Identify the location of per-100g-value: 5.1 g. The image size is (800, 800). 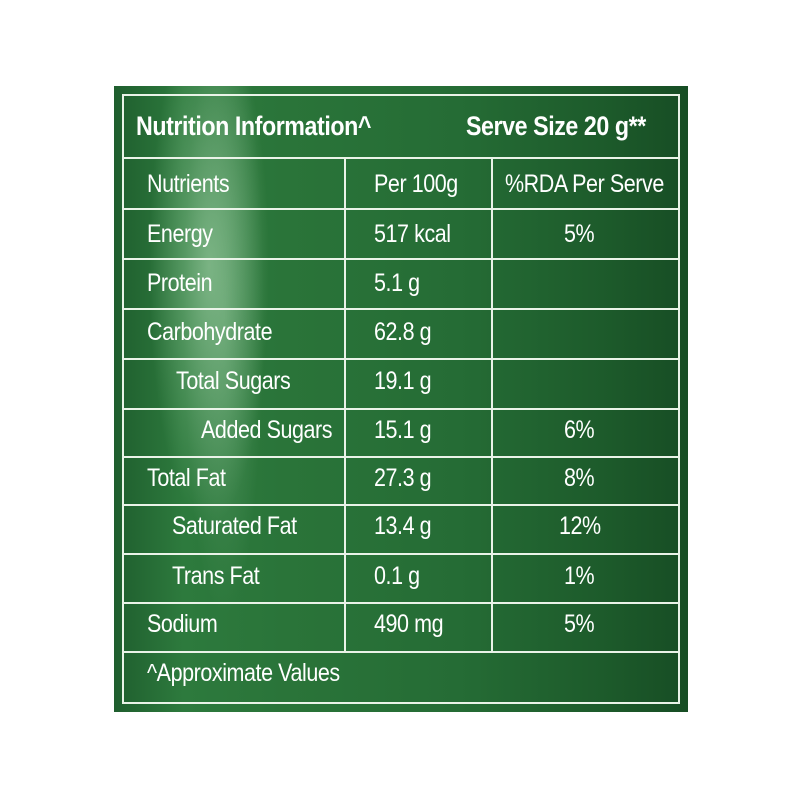
(397, 283).